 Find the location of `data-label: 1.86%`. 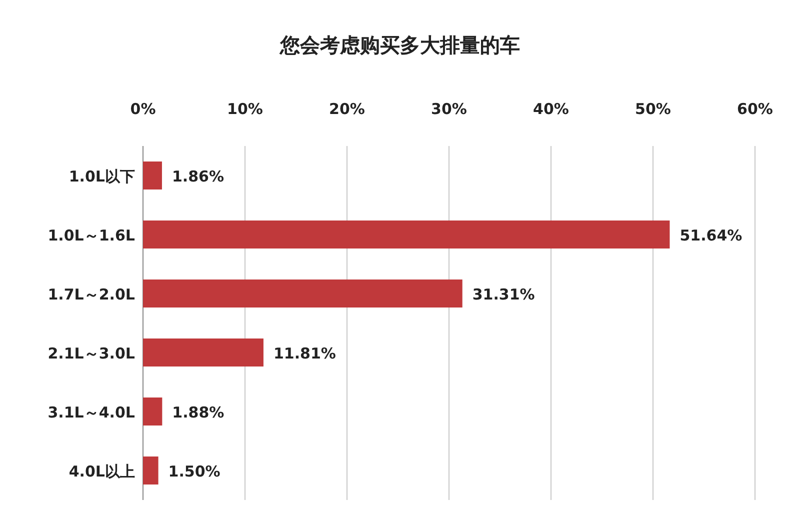

data-label: 1.86% is located at coordinates (198, 177).